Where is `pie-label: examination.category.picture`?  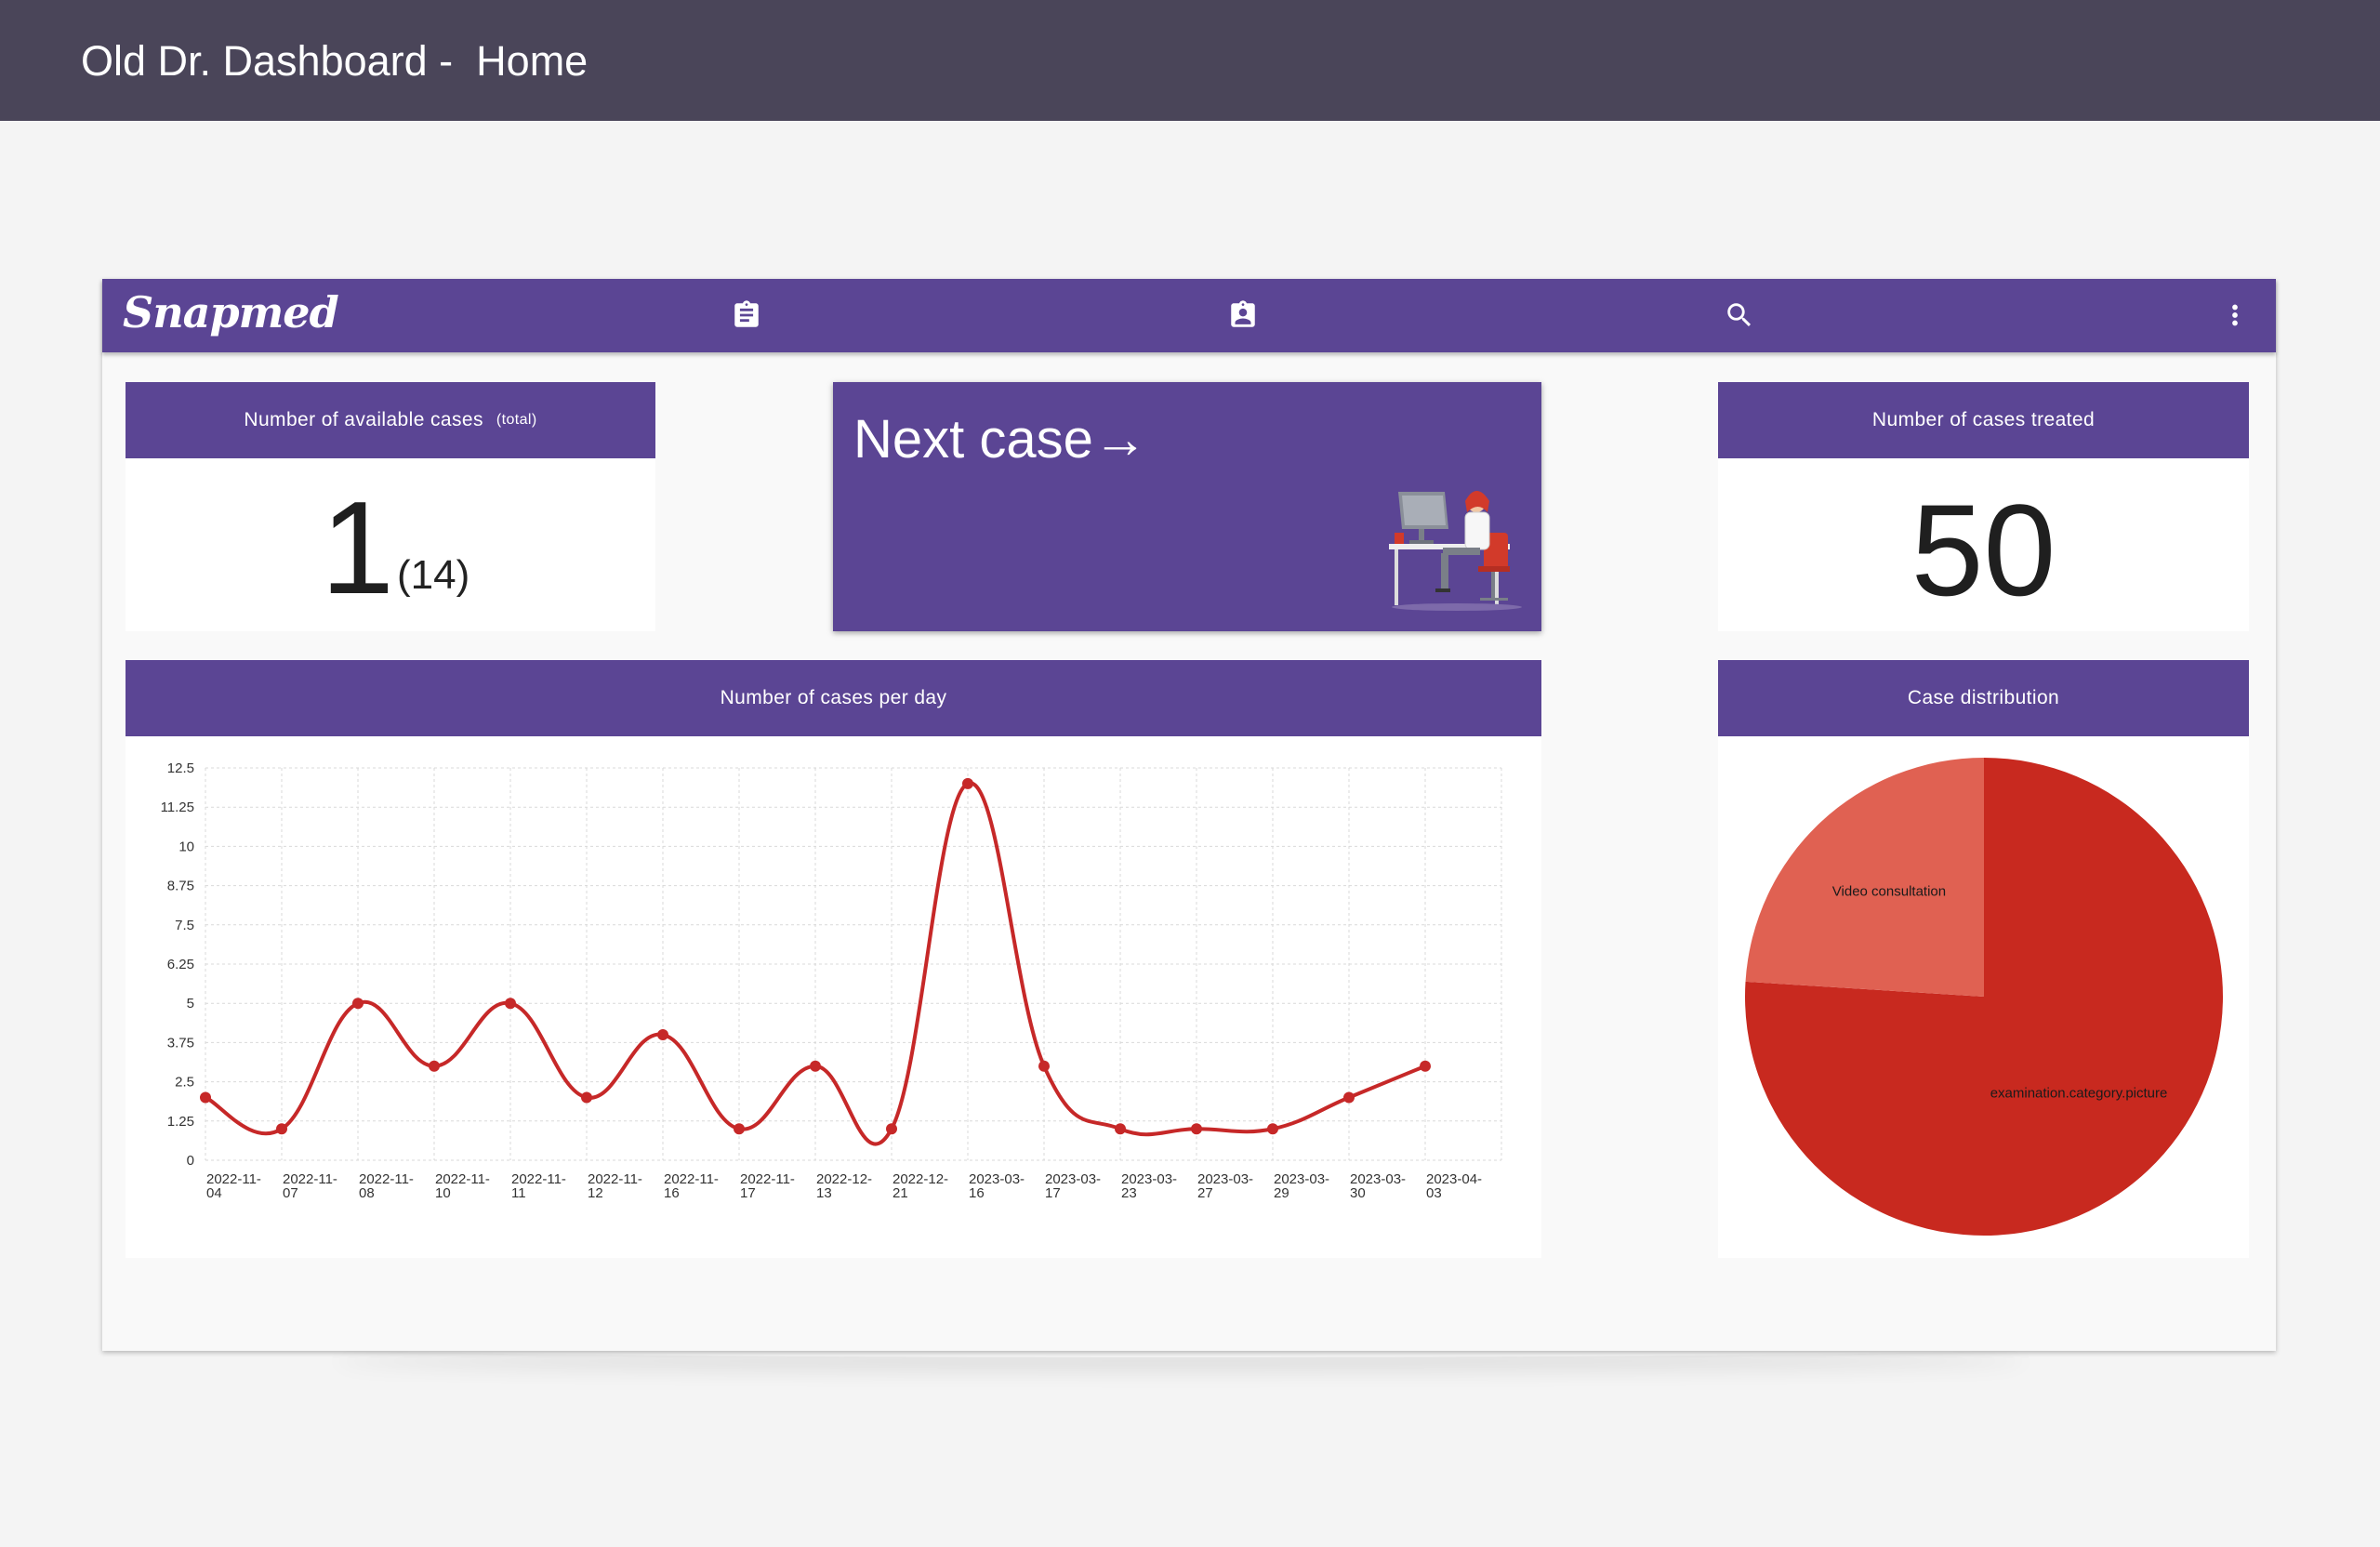
pie-label: examination.category.picture is located at coordinates (2079, 1094).